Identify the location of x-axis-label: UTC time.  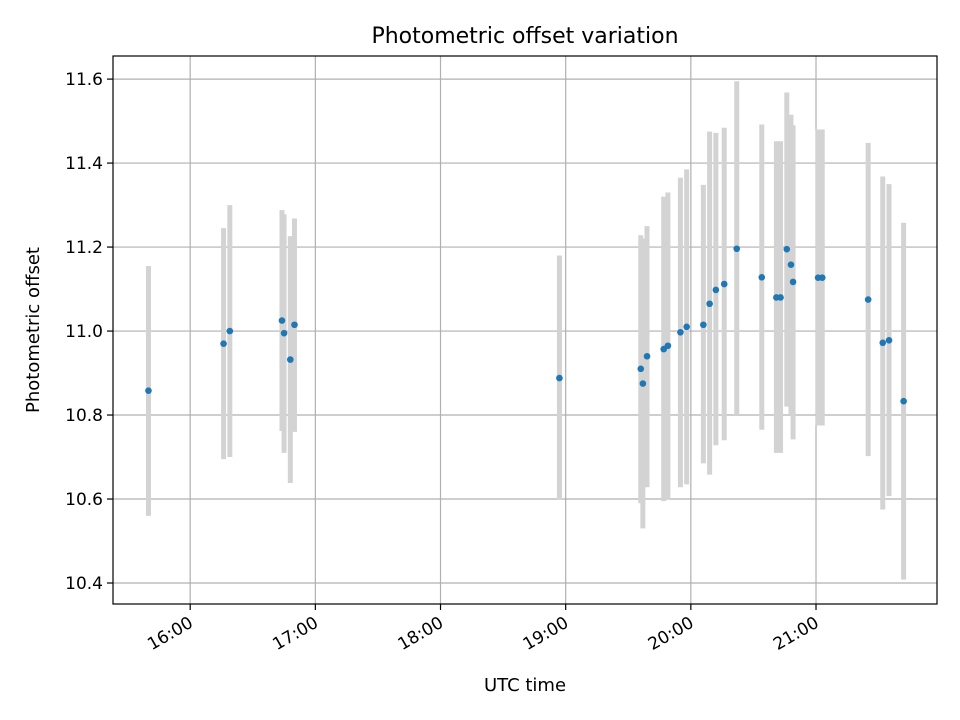
(525, 685).